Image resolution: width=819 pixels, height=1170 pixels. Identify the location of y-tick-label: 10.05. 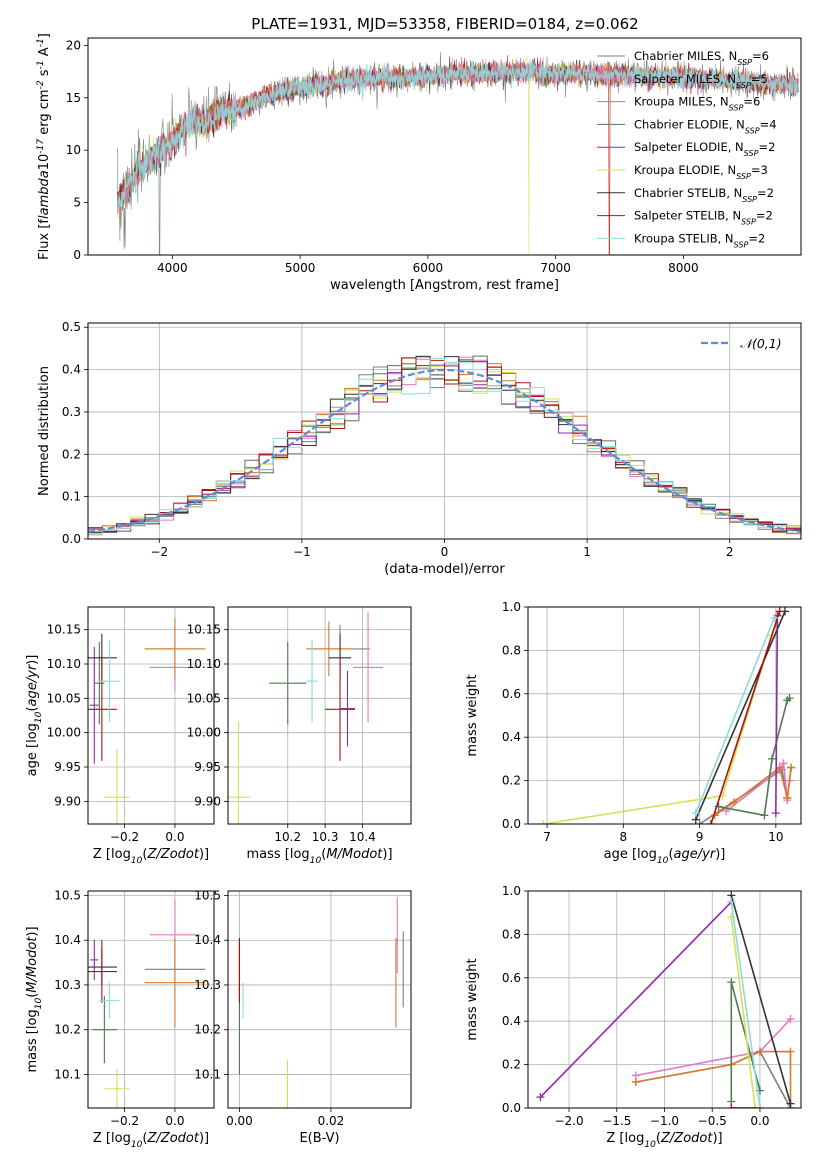
(64, 698).